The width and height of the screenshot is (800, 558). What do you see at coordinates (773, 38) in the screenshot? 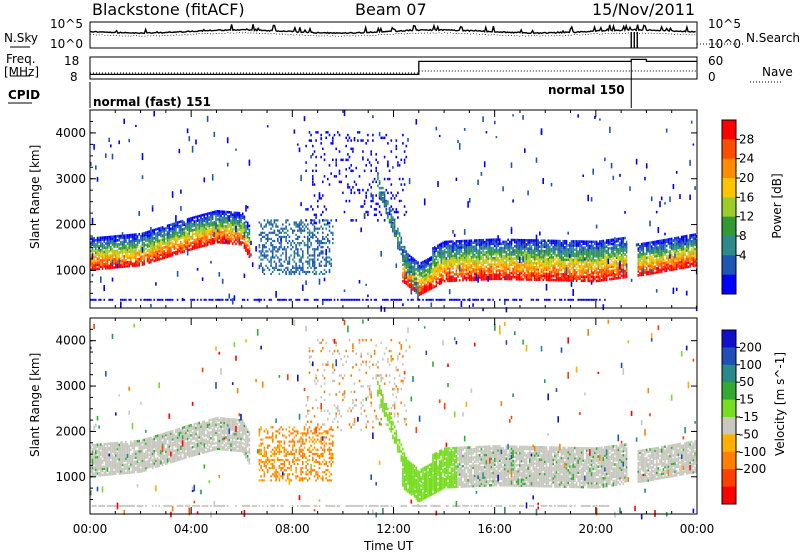
I see `nsearch-label: N.Search` at bounding box center [773, 38].